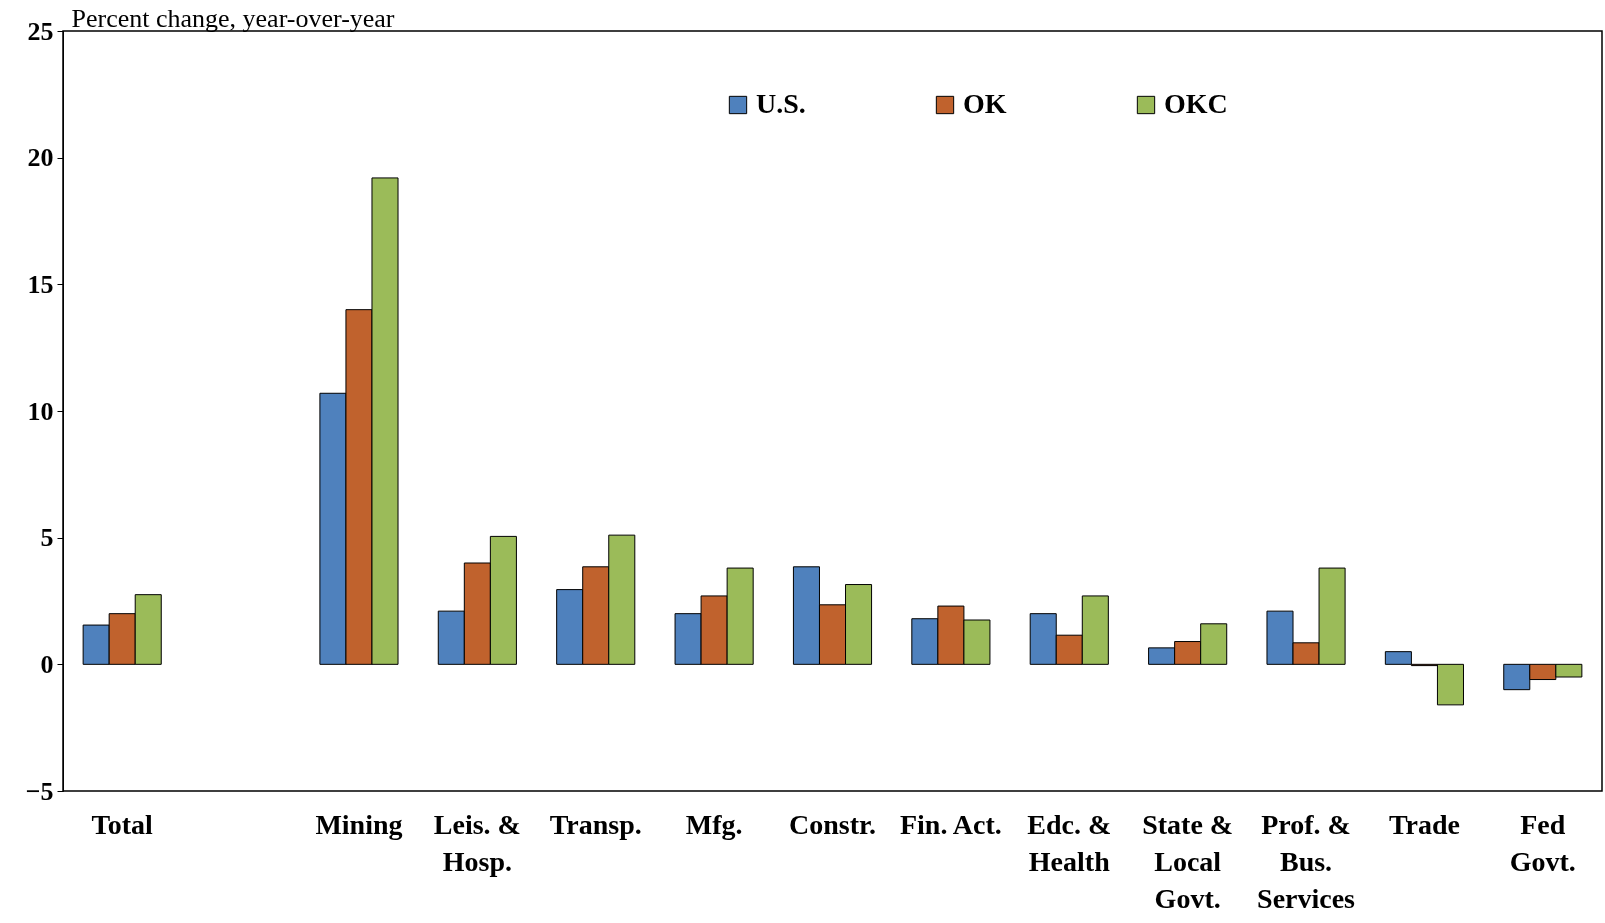  What do you see at coordinates (233, 18) in the screenshot?
I see `y-axis-title: Percent change, year-over-year` at bounding box center [233, 18].